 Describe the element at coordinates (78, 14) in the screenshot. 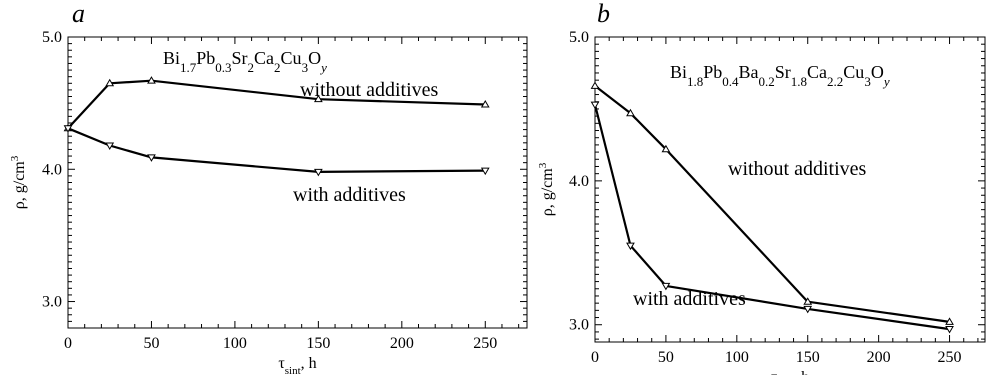

I see `panel-letter: a` at that location.